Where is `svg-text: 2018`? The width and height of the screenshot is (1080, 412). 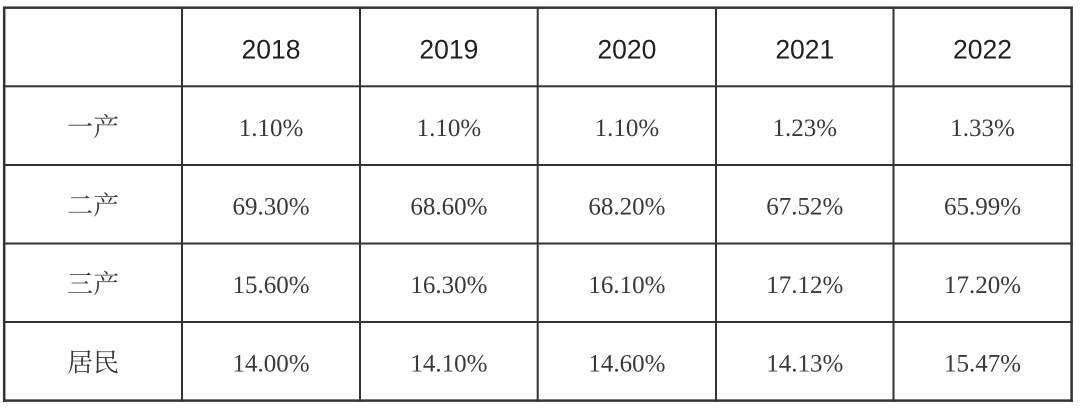 svg-text: 2018 is located at coordinates (271, 49).